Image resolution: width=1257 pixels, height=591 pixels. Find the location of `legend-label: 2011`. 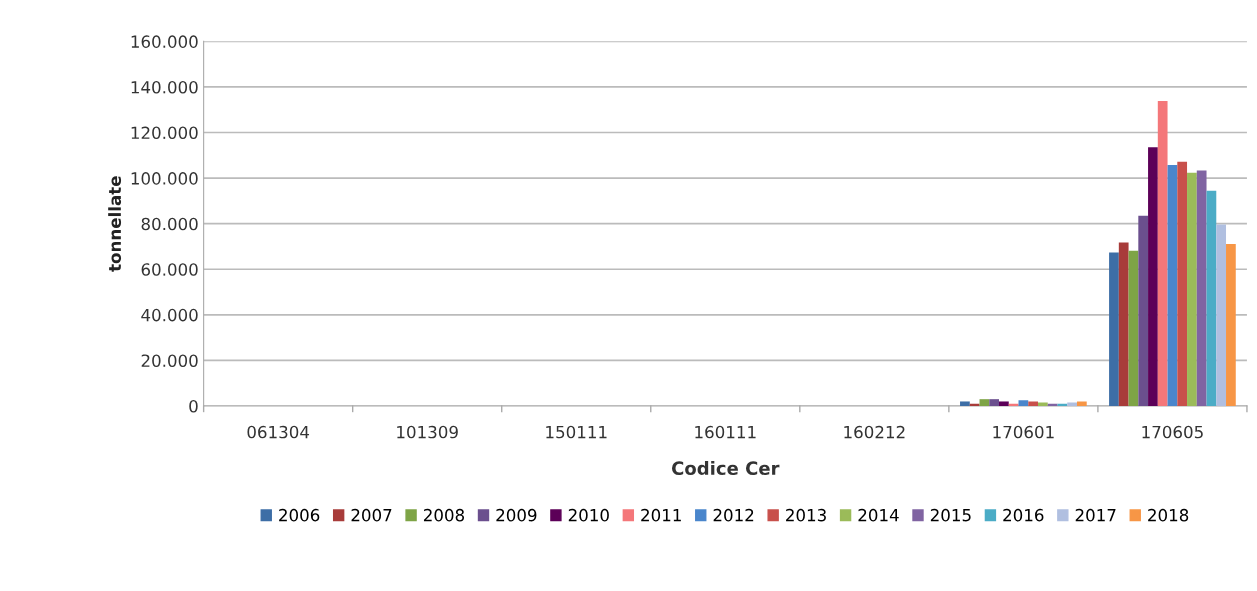

legend-label: 2011 is located at coordinates (661, 515).